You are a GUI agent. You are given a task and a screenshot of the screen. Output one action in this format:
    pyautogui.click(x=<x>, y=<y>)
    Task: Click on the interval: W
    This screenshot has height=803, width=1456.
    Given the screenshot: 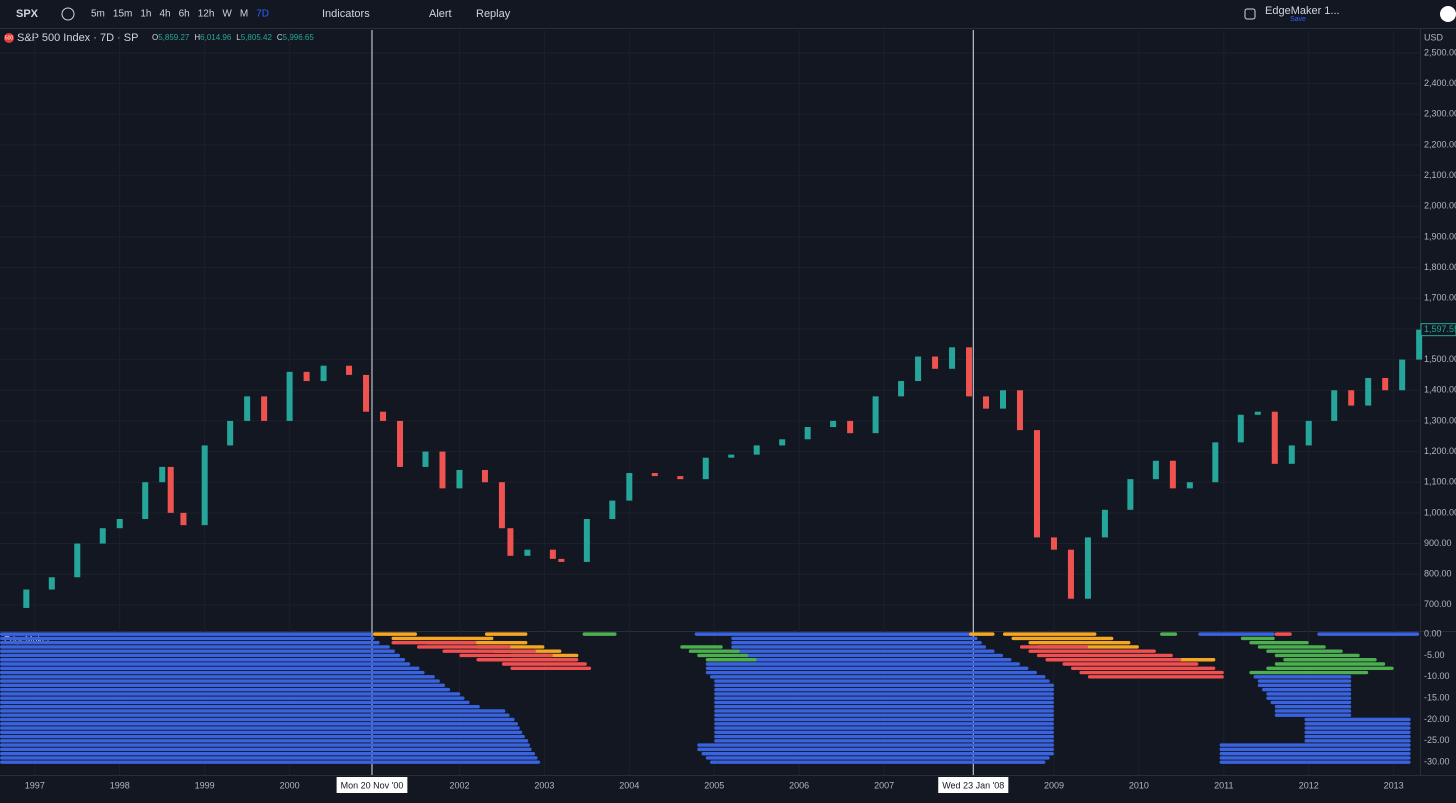 What is the action you would take?
    pyautogui.click(x=227, y=14)
    